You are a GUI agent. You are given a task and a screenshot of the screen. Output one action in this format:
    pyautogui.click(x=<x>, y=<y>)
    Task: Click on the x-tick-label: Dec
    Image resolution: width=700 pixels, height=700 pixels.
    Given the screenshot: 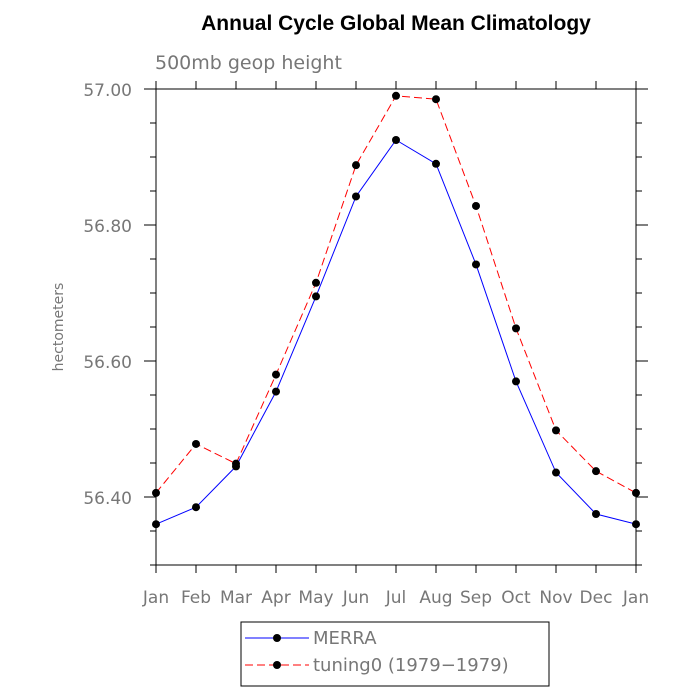 What is the action you would take?
    pyautogui.click(x=596, y=598)
    